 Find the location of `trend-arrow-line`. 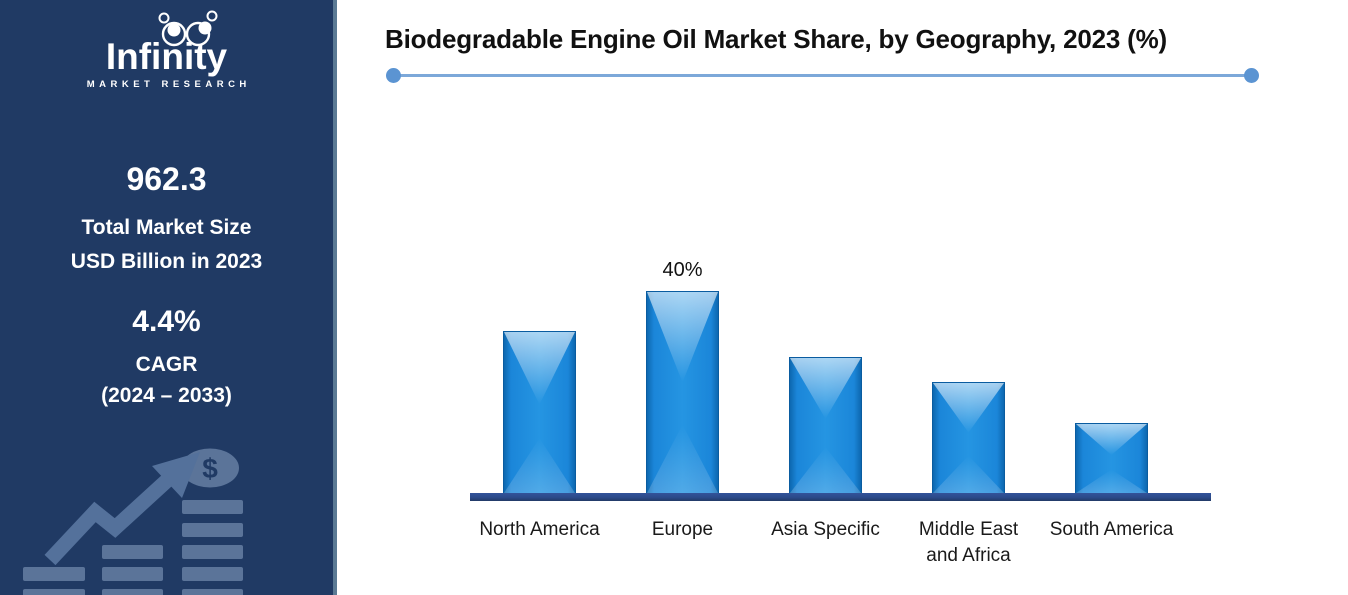

trend-arrow-line is located at coordinates (111, 517).